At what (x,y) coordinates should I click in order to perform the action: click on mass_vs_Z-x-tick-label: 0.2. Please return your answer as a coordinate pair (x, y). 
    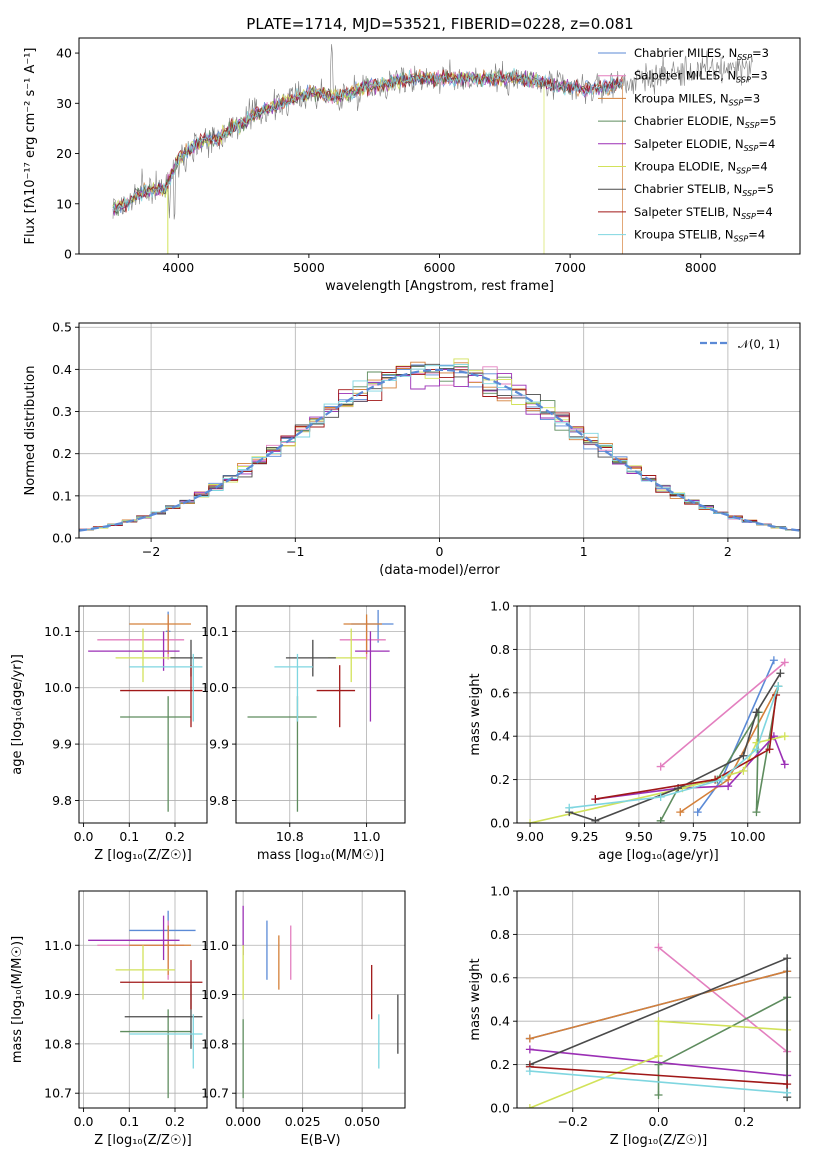
    Looking at the image, I should click on (175, 1121).